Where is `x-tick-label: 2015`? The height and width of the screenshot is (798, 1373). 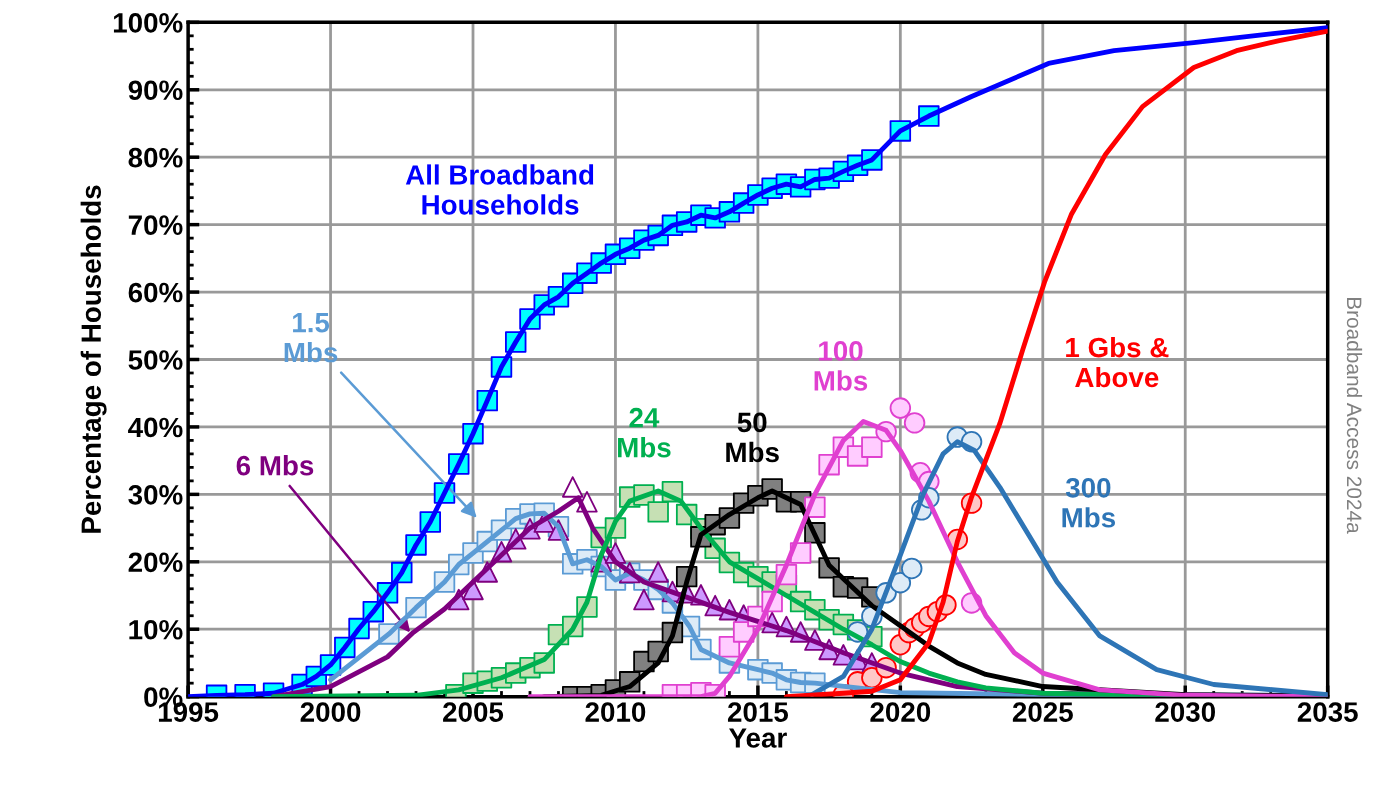
x-tick-label: 2015 is located at coordinates (758, 712).